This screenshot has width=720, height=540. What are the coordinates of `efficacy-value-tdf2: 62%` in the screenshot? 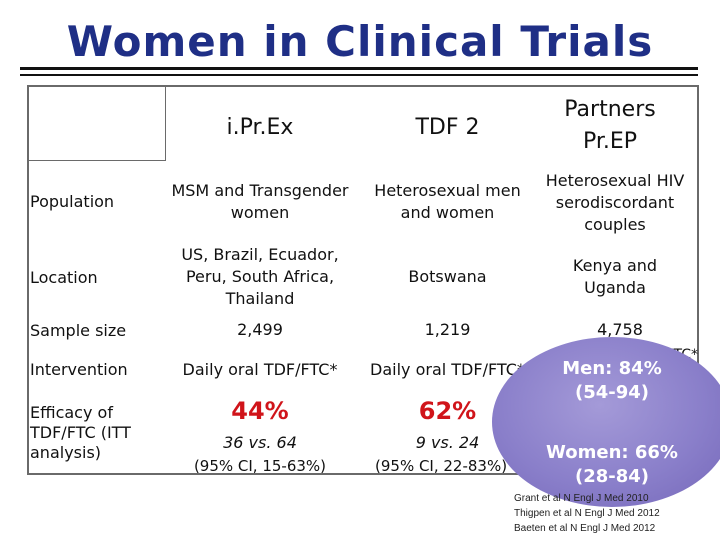 It's located at (447, 411).